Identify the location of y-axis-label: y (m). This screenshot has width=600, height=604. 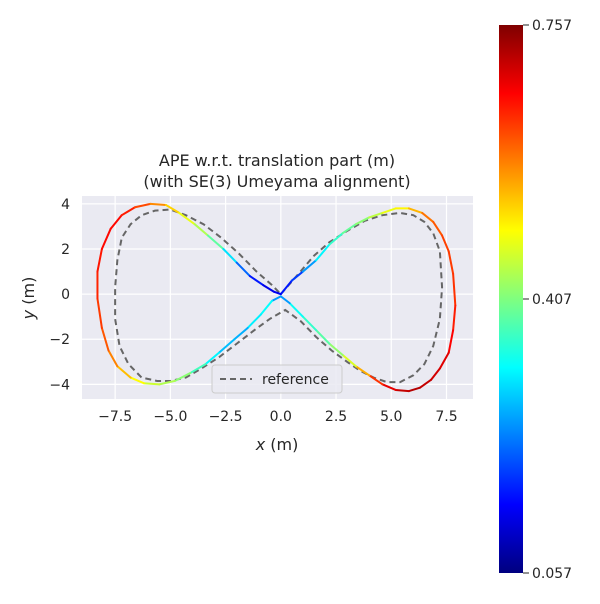
(28, 299).